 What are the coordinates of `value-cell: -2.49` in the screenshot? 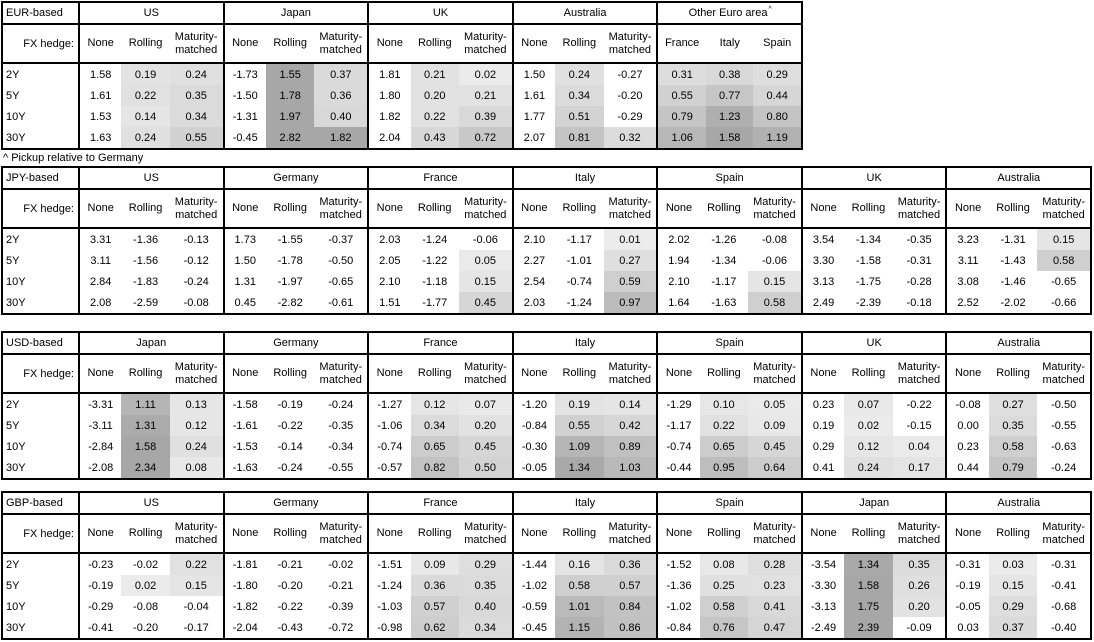 It's located at (824, 627).